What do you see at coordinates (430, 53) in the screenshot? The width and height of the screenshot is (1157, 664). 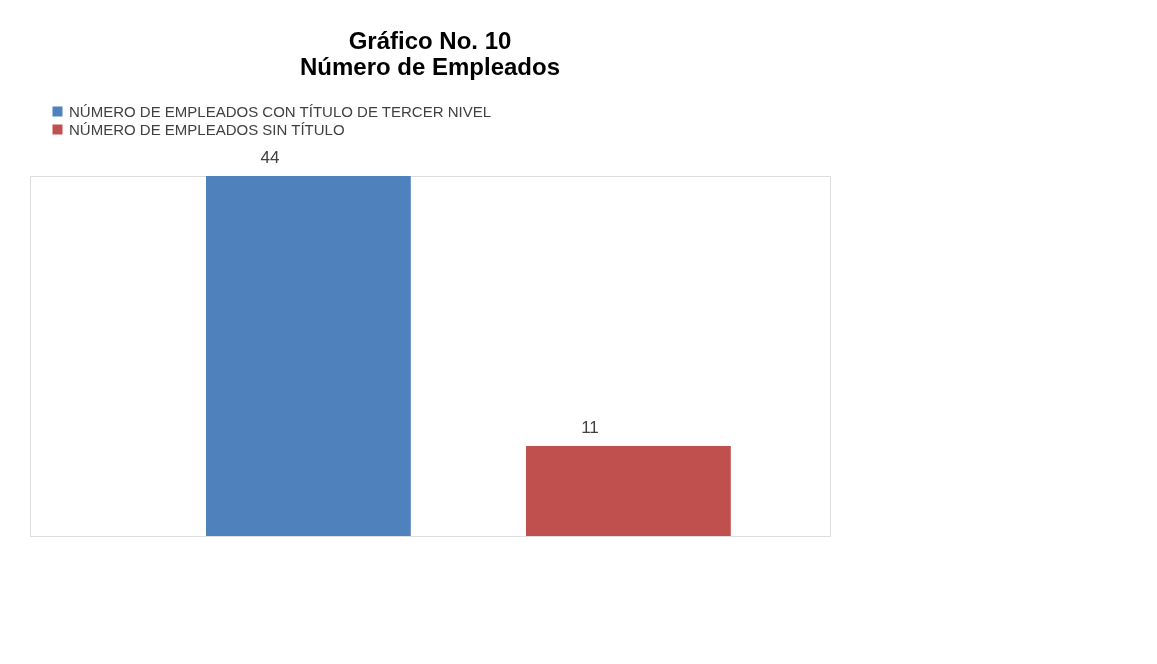 I see `chart-title: Gráfico No. 10 Número de Empleados` at bounding box center [430, 53].